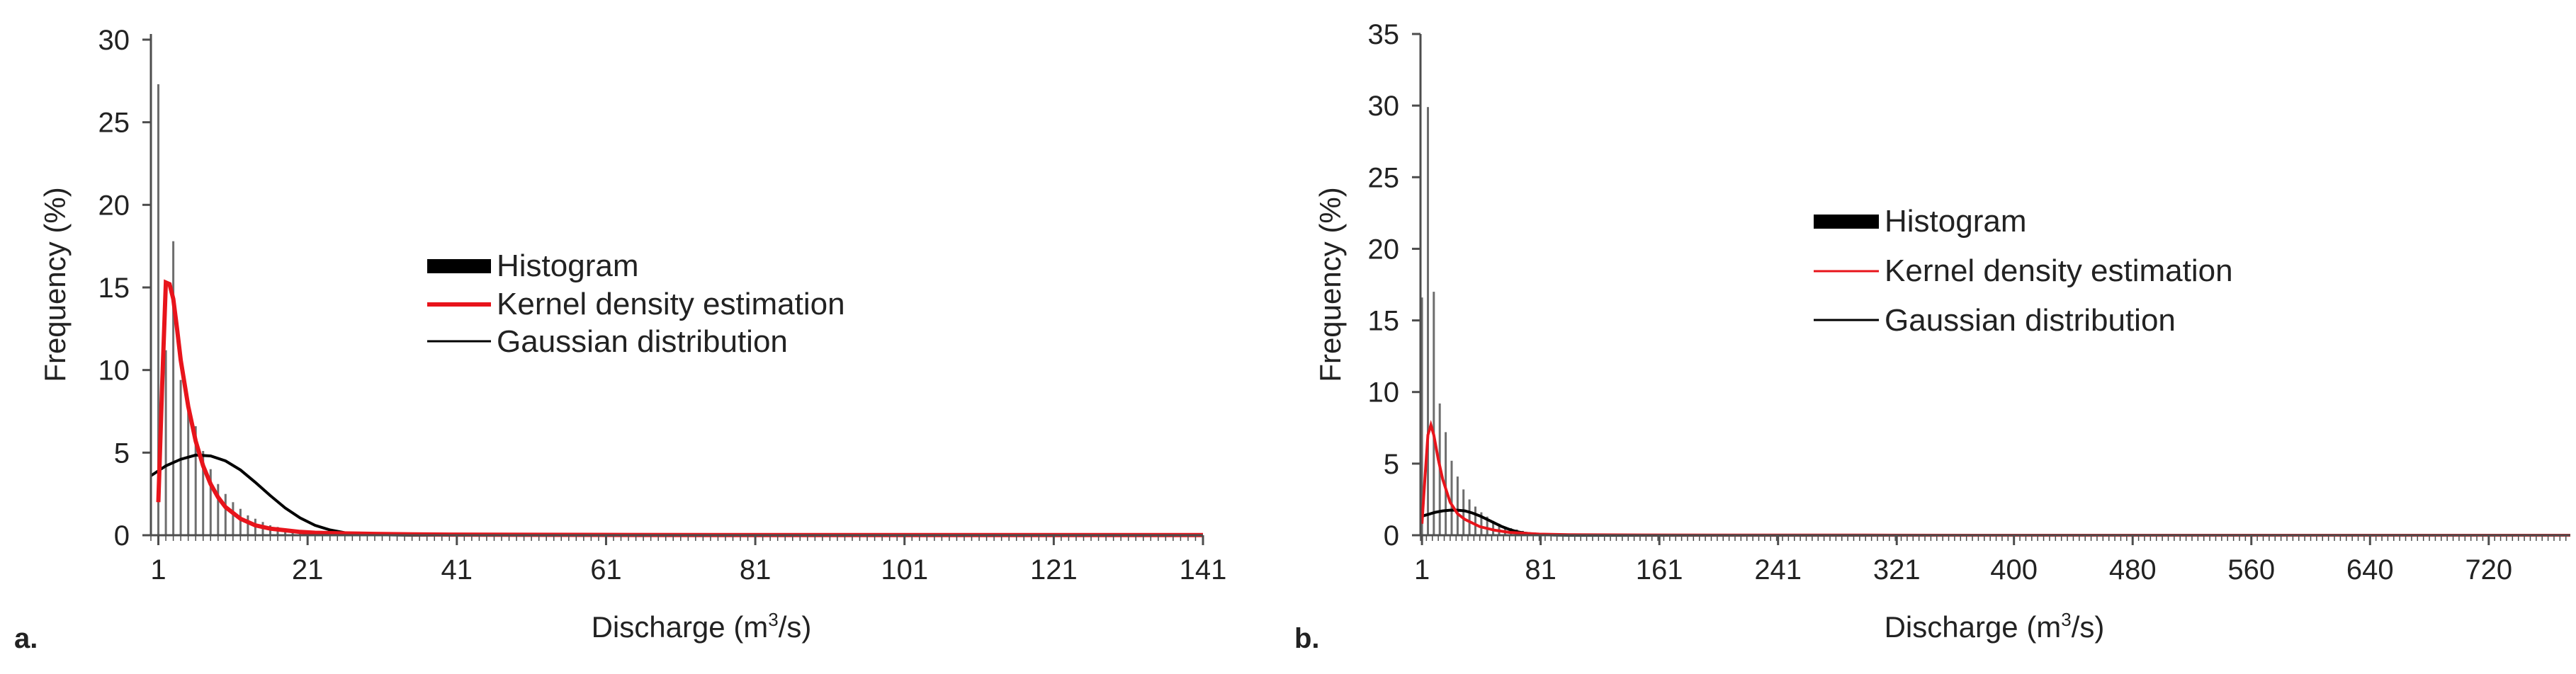 The width and height of the screenshot is (2576, 674). I want to click on panel-b-x-axis-title-superscript: 3, so click(2066, 619).